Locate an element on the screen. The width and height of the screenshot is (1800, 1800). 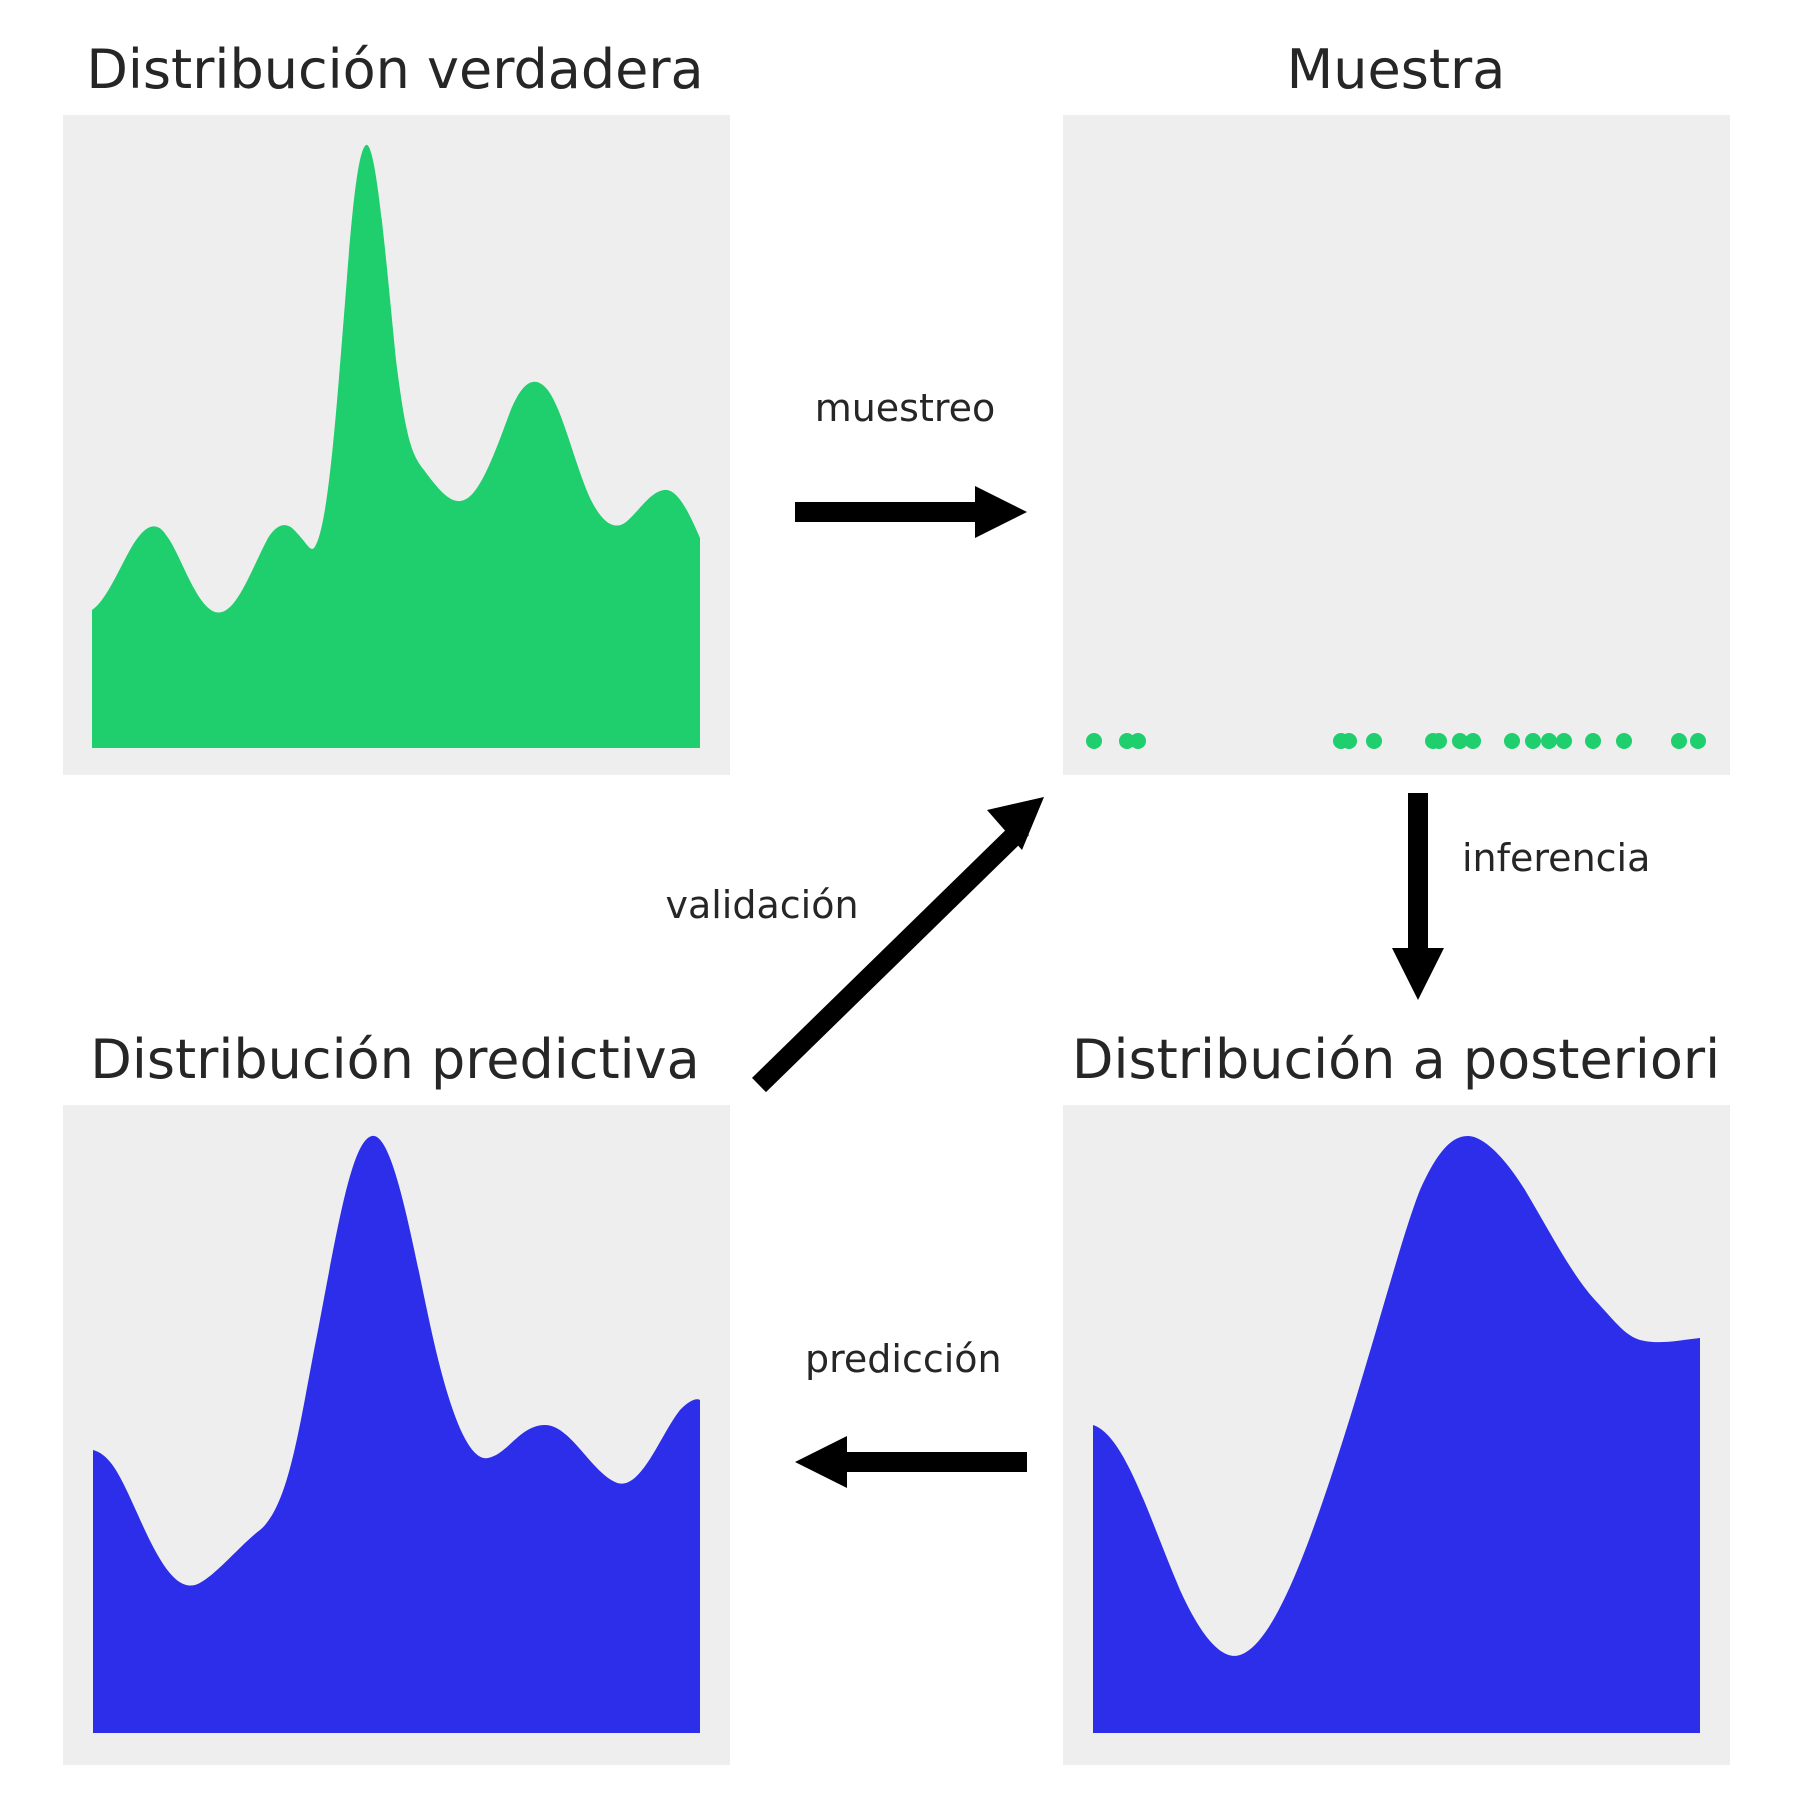
arrow-sampling: muestreo is located at coordinates (911, 462).